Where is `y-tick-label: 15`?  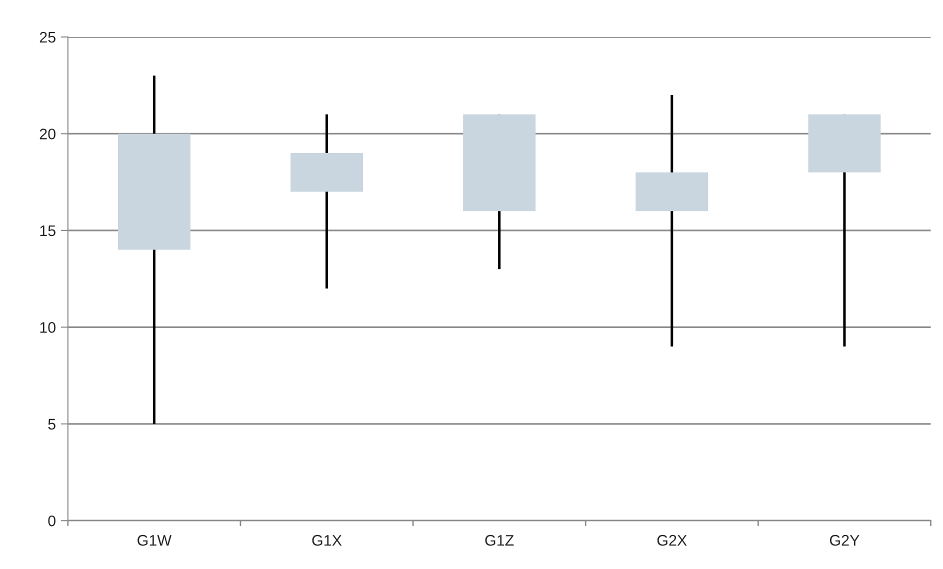 y-tick-label: 15 is located at coordinates (48, 230).